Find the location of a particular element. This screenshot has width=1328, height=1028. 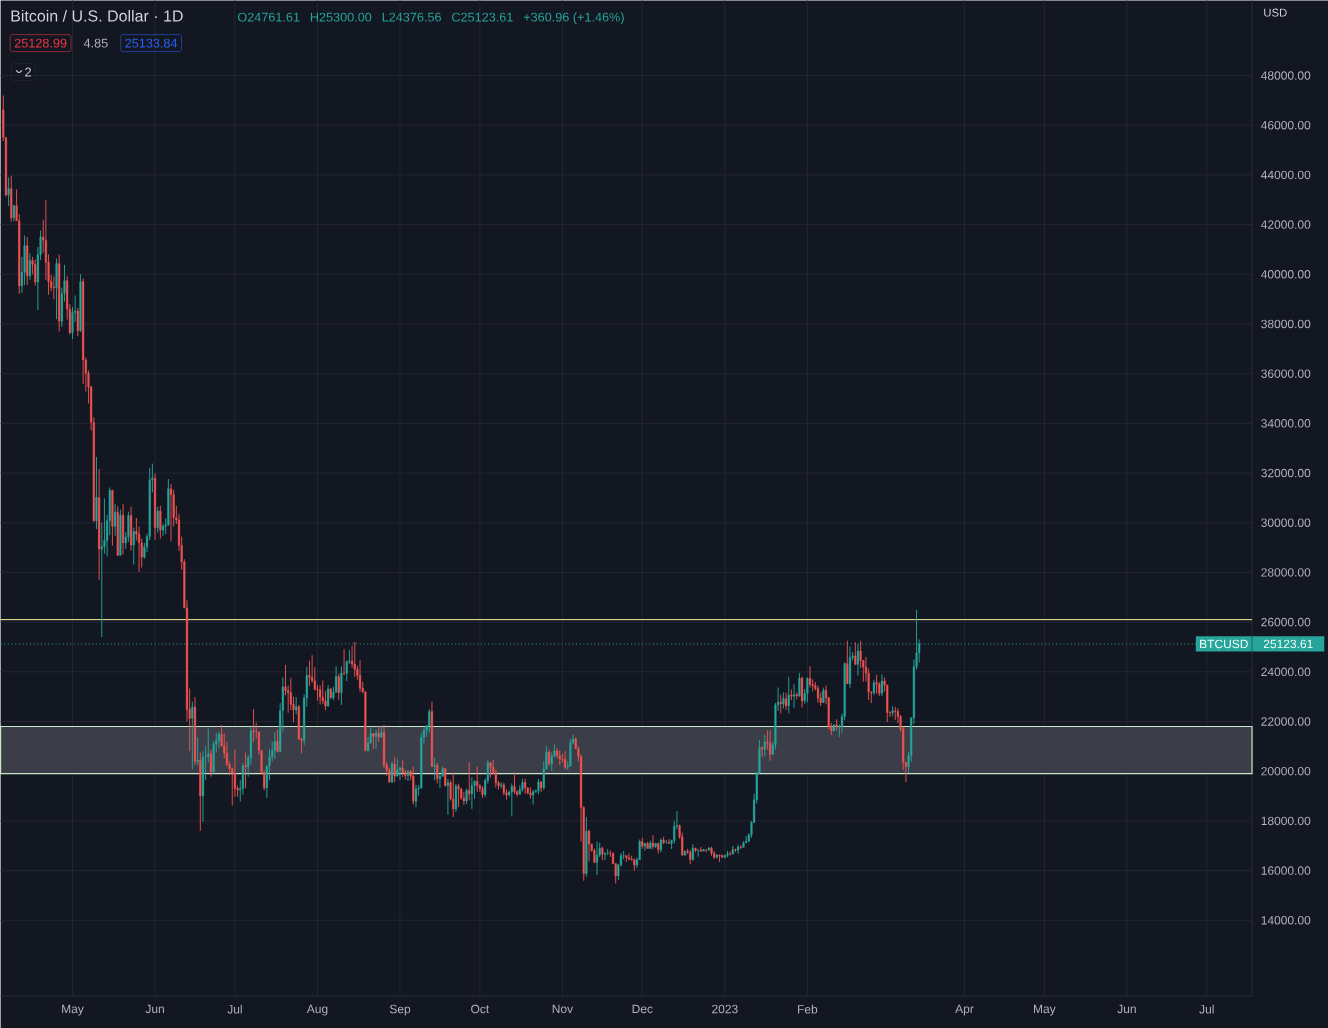

x-tick-label: Feb is located at coordinates (808, 1009).